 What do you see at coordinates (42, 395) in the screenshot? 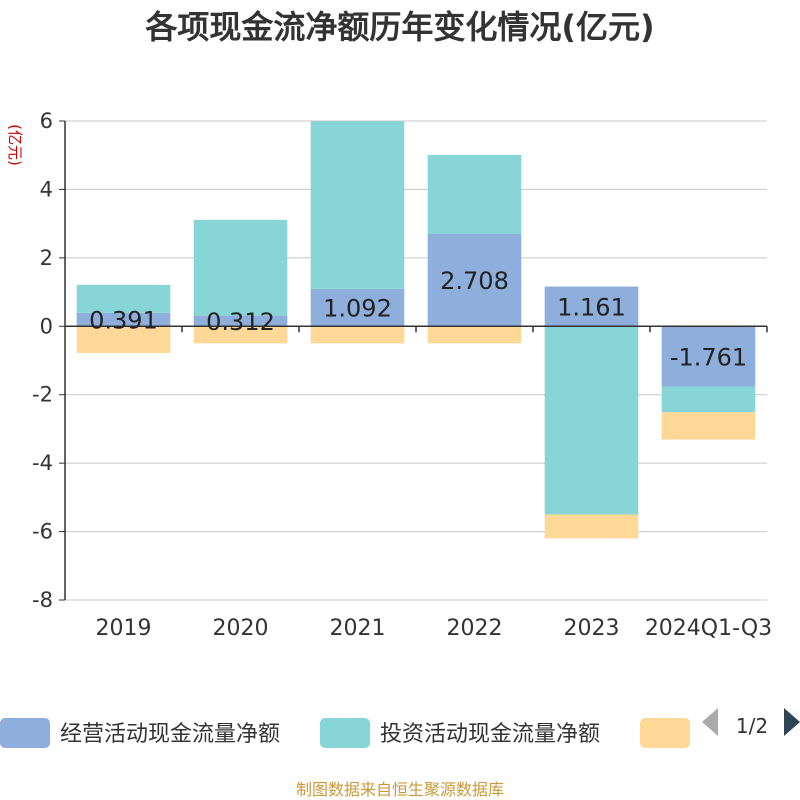
I see `y-tick-label: -2` at bounding box center [42, 395].